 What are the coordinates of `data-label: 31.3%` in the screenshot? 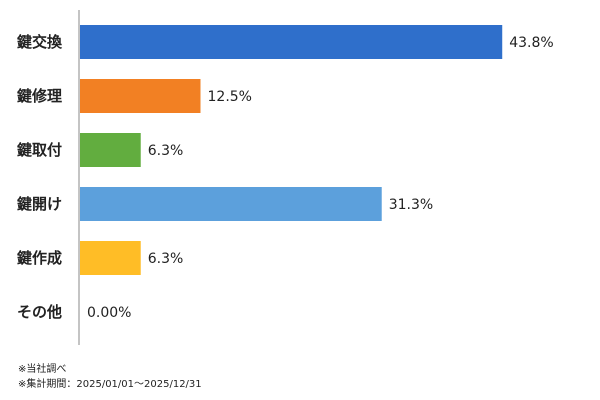 It's located at (411, 205).